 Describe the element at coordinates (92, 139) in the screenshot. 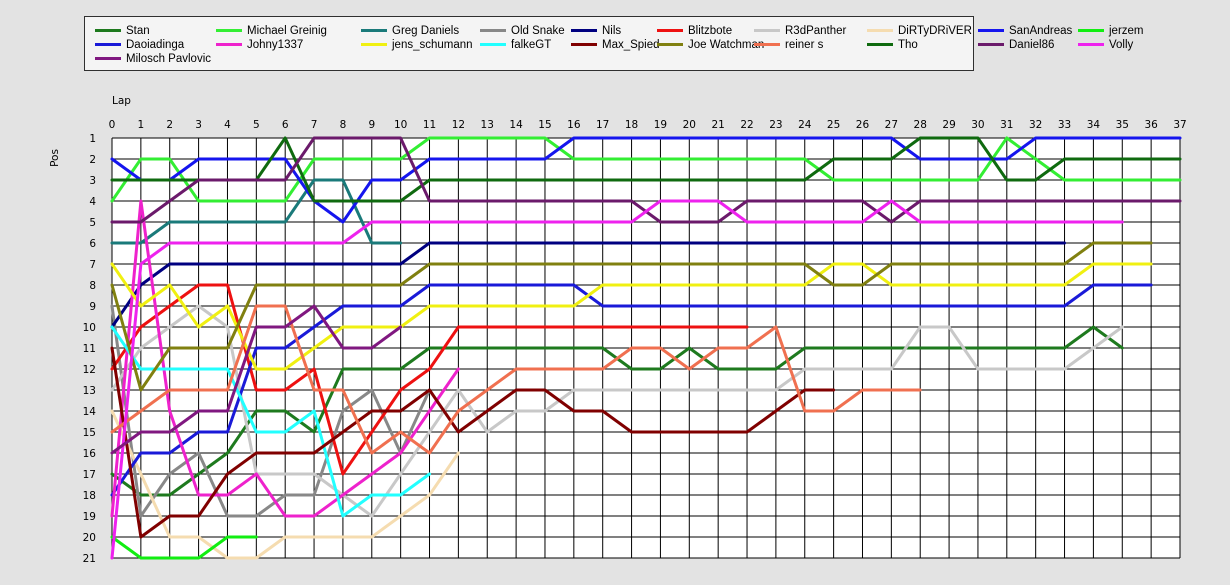

I see `y-tick-label: 1` at that location.